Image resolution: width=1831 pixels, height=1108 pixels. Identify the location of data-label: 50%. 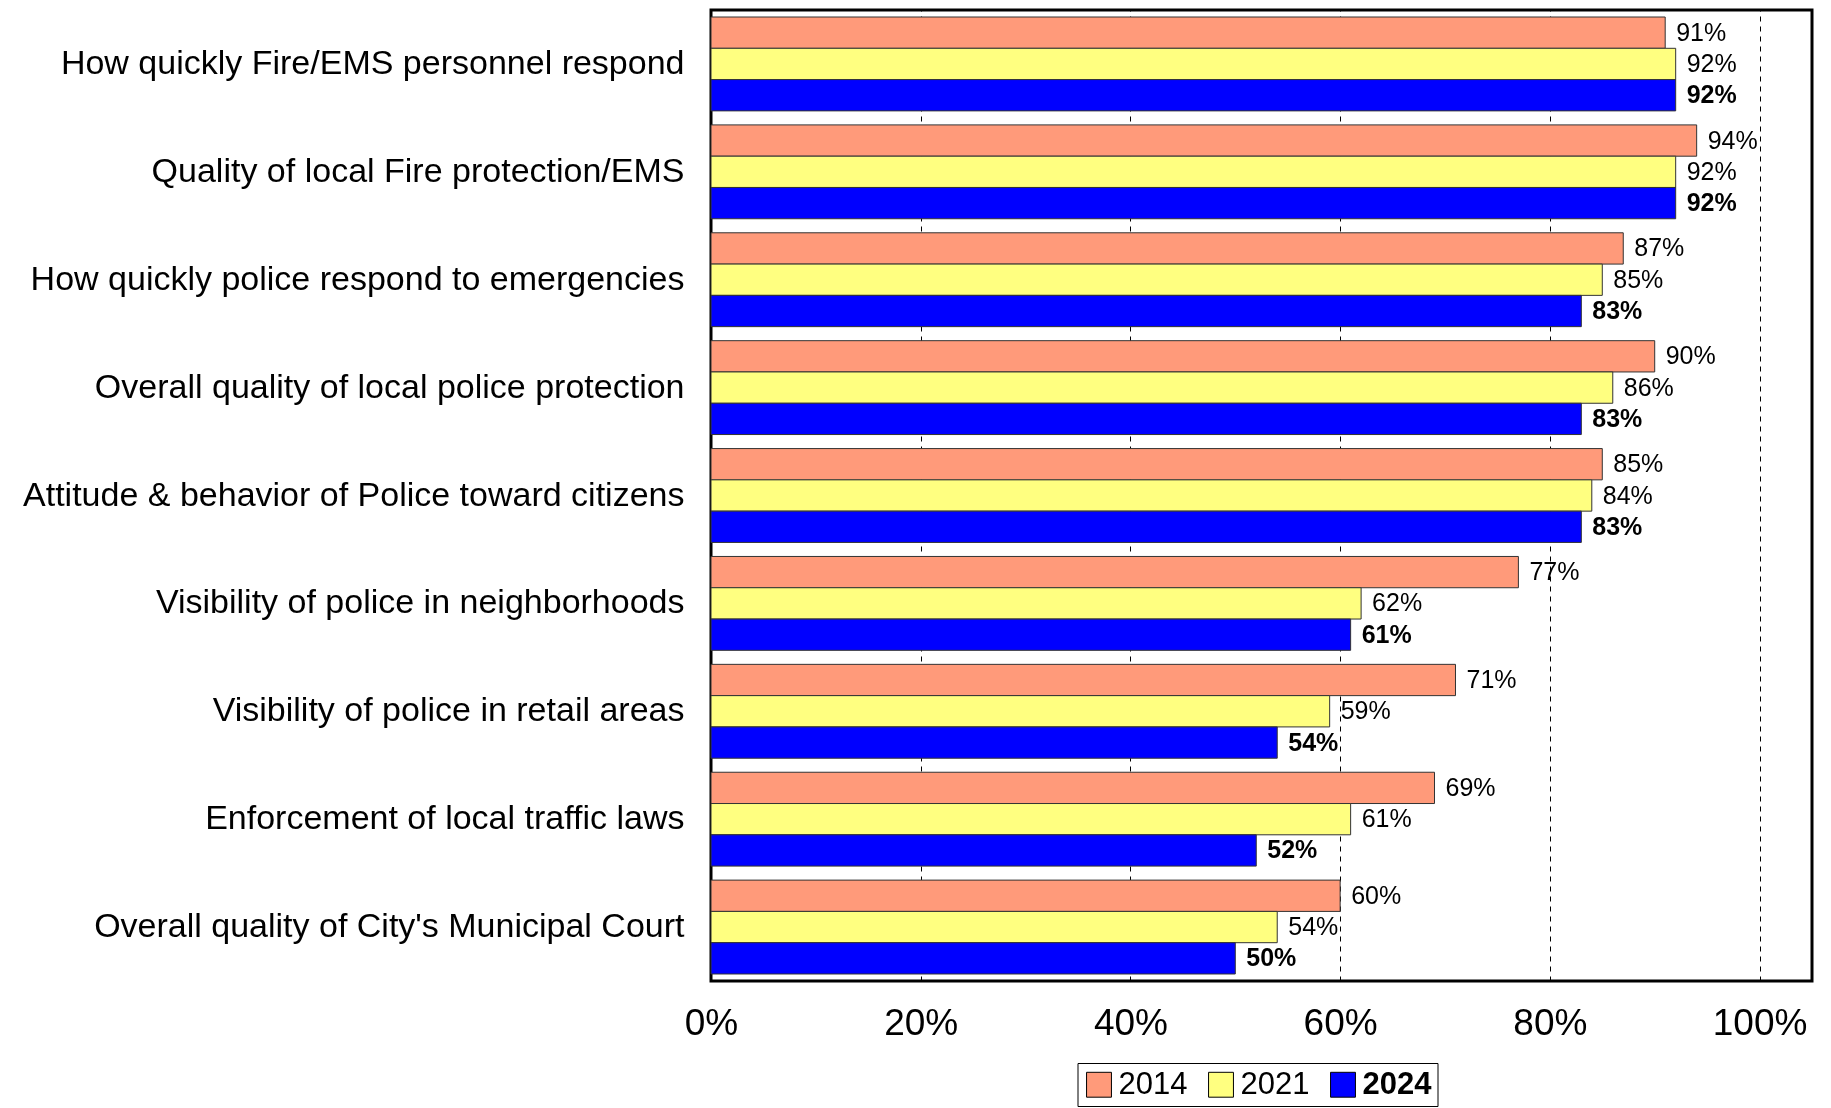
(1271, 957).